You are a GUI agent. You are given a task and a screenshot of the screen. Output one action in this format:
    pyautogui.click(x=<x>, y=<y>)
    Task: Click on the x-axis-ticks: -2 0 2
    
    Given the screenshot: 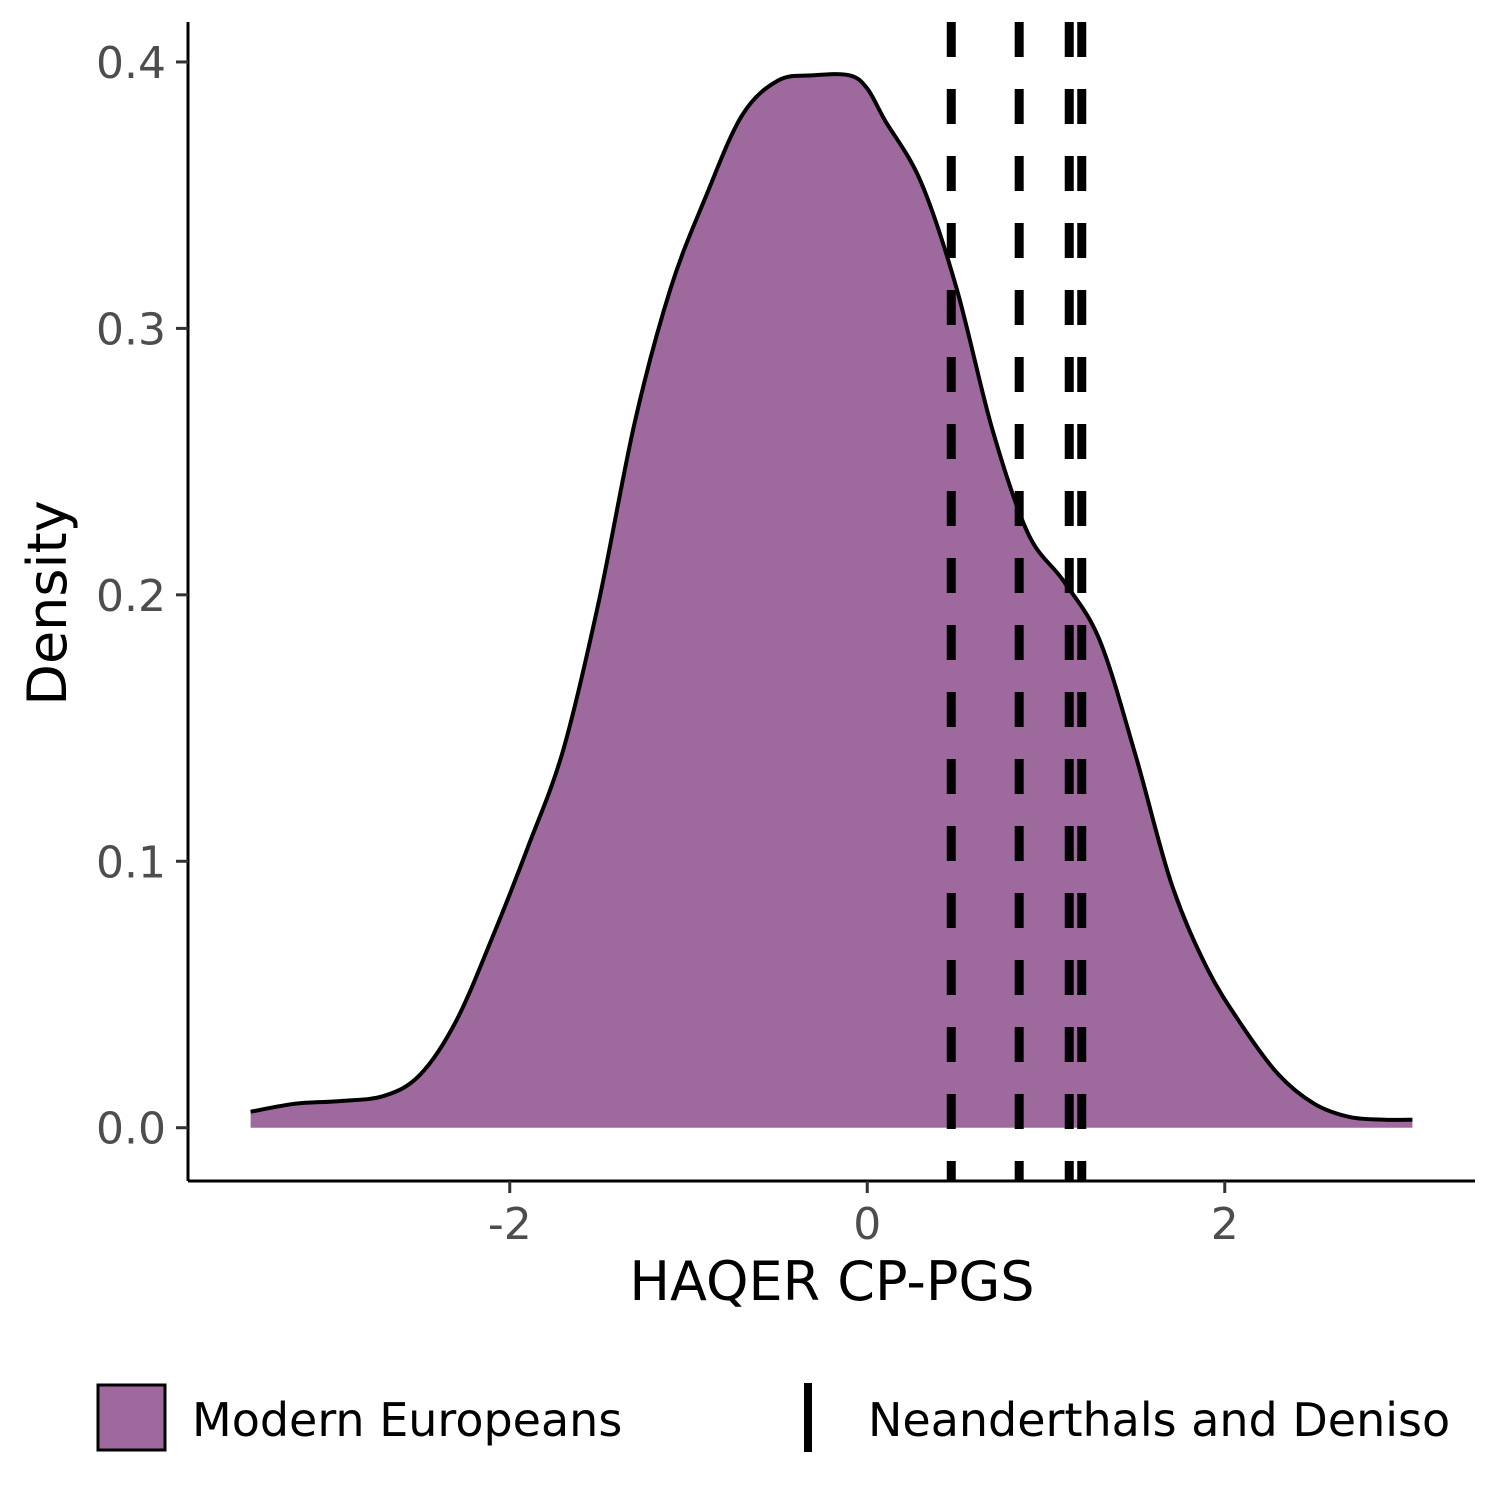 What is the action you would take?
    pyautogui.click(x=863, y=1215)
    